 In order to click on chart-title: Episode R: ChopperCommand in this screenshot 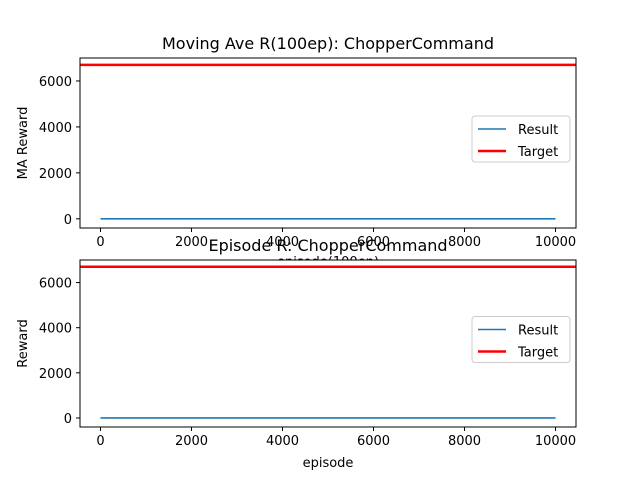, I will do `click(327, 245)`.